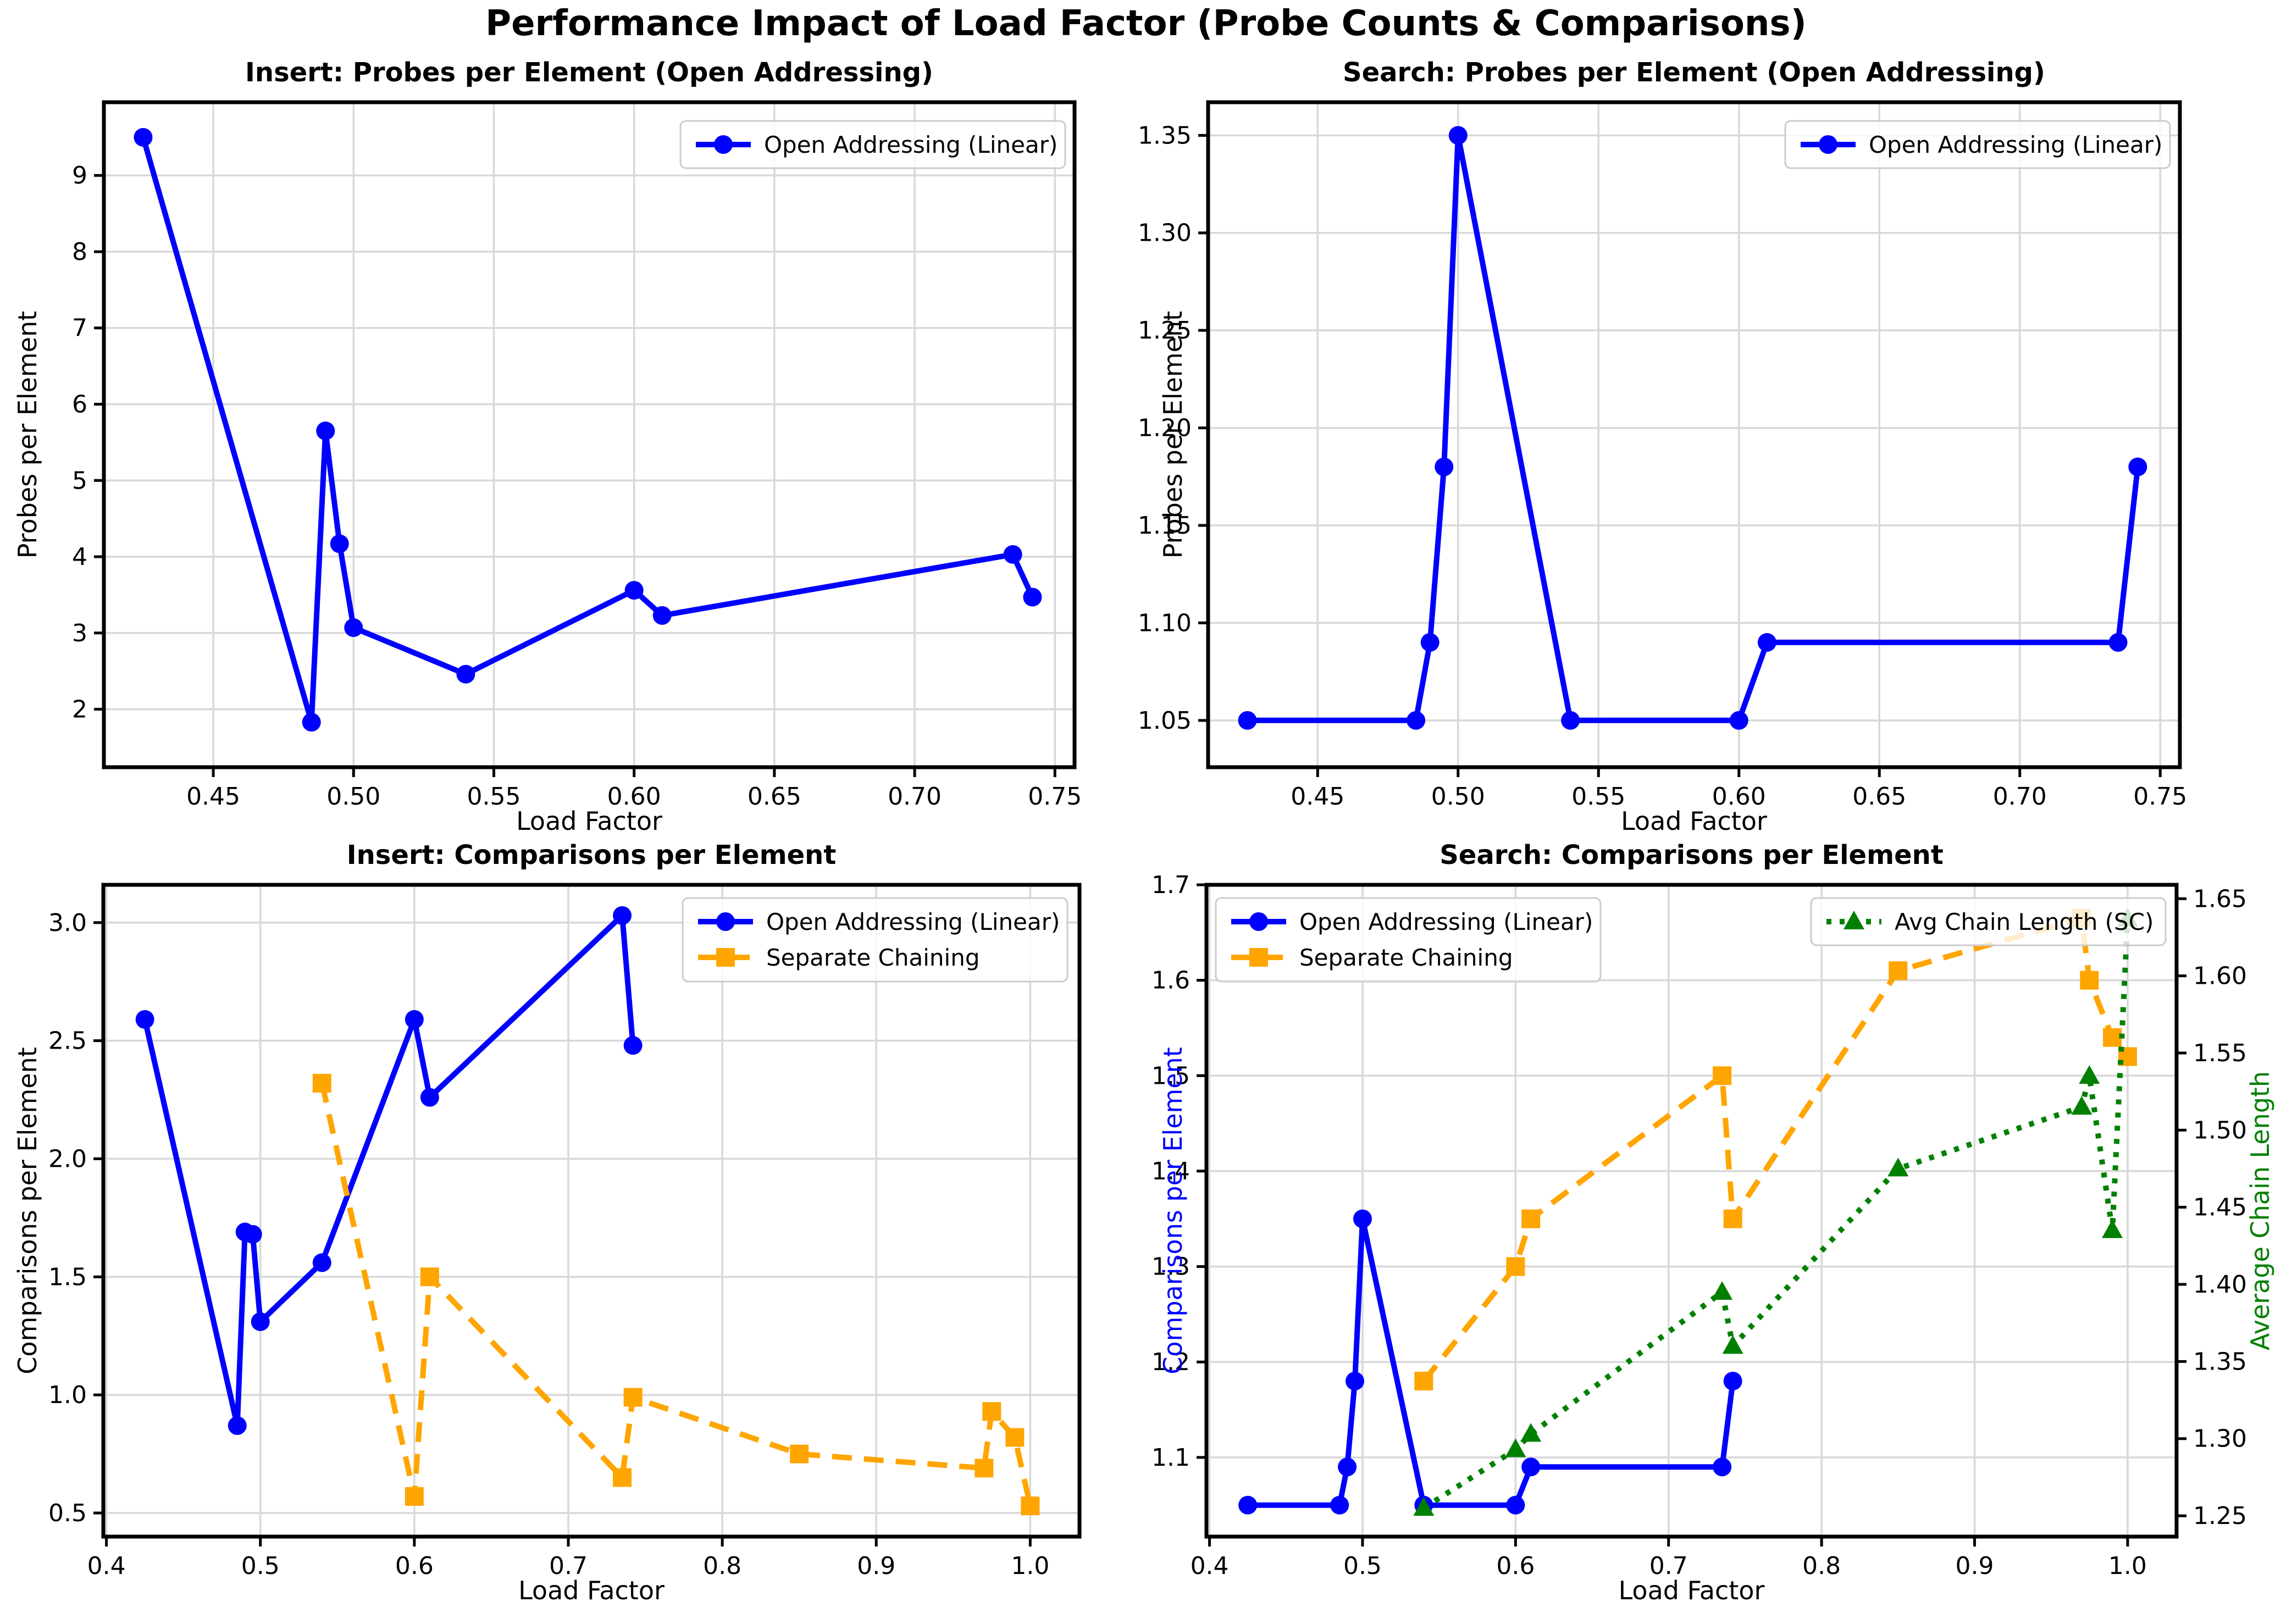 This screenshot has height=1624, width=2292. What do you see at coordinates (79, 252) in the screenshot?
I see `y-tick-label: 8` at bounding box center [79, 252].